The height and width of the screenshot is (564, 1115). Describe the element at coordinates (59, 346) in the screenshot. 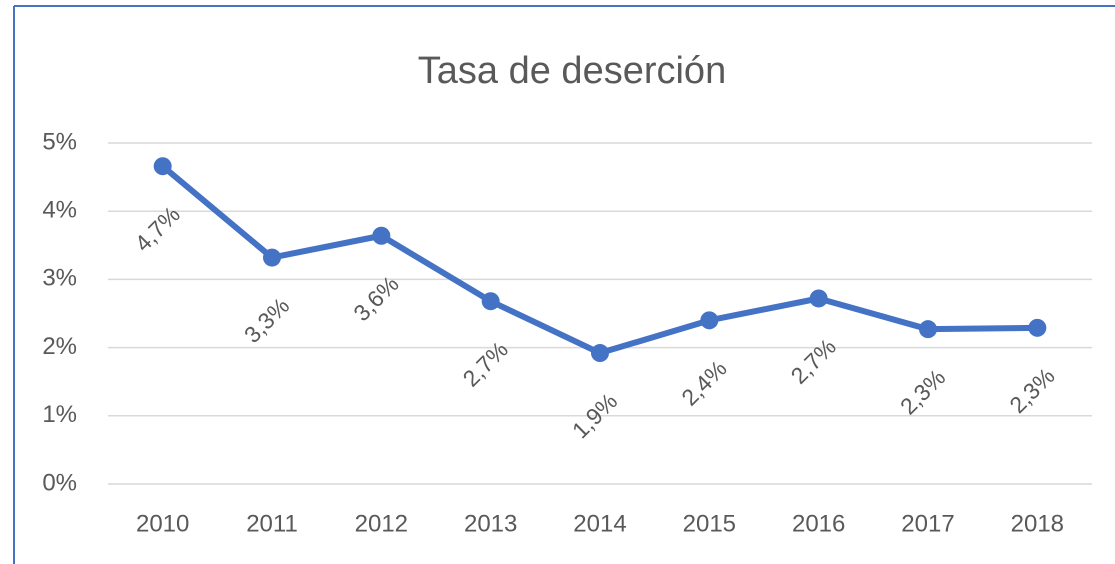

I see `y-tick-label: 2%` at that location.